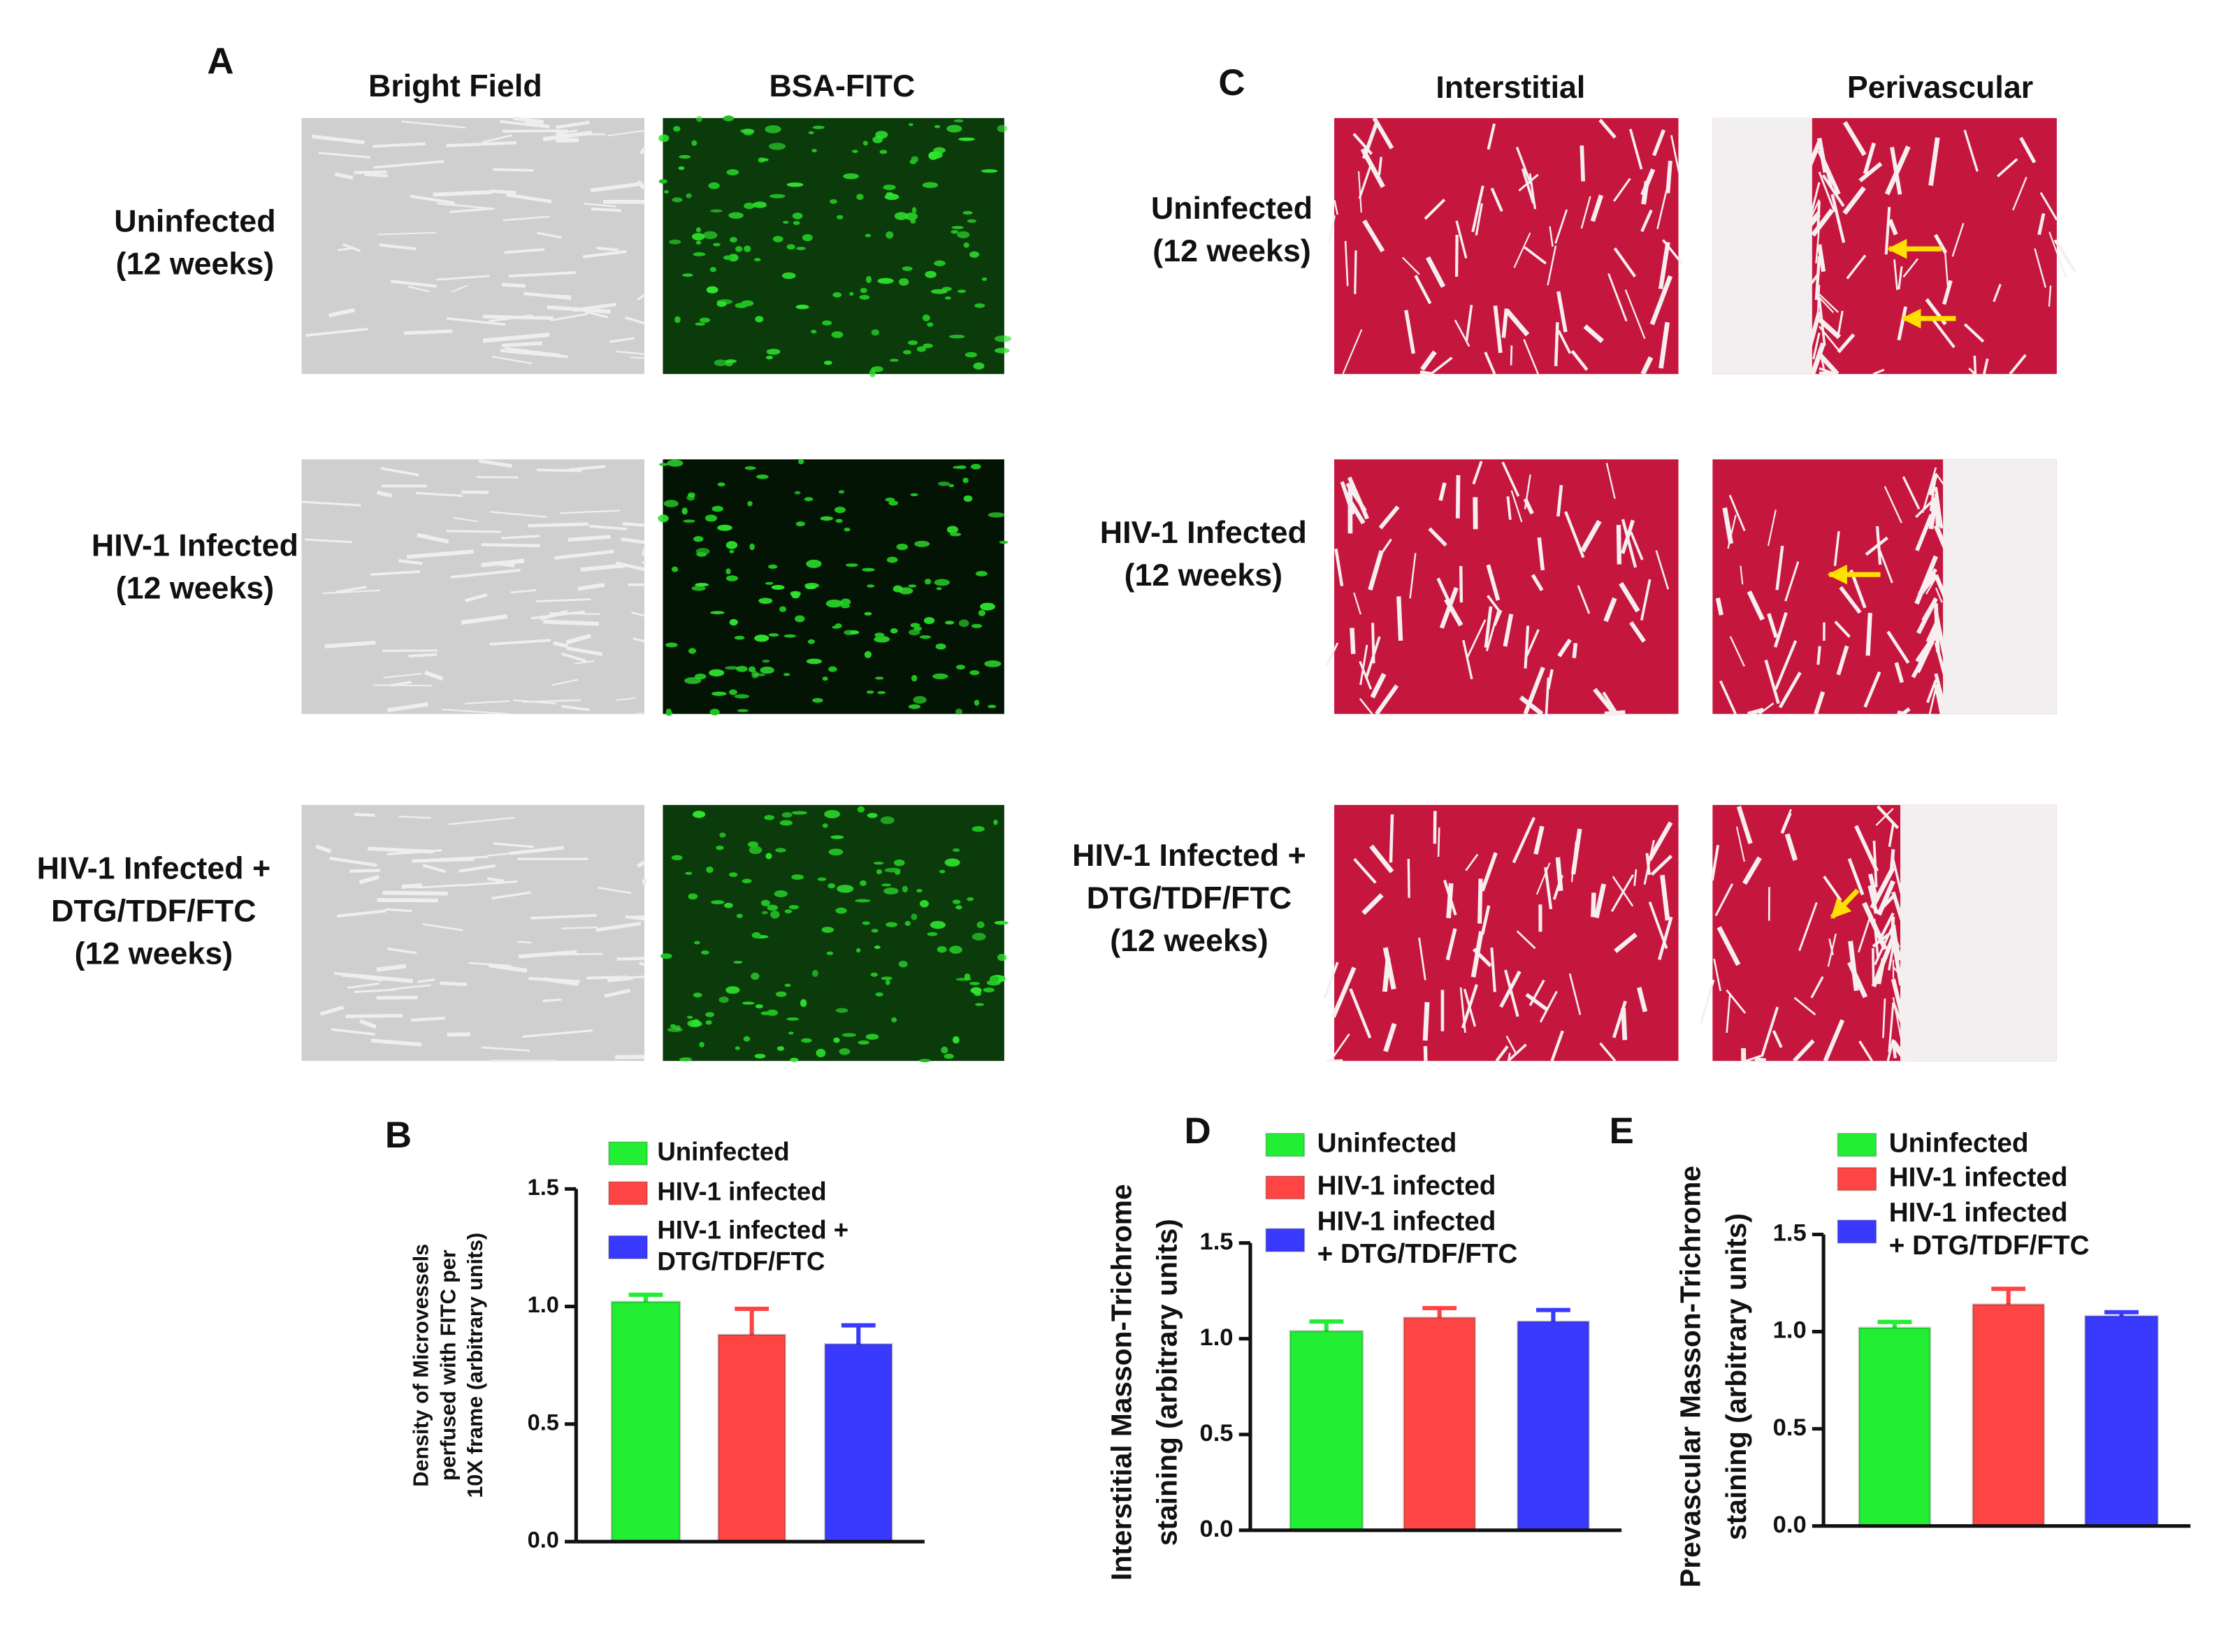 This screenshot has width=2219, height=1652. What do you see at coordinates (1978, 1177) in the screenshot?
I see `legend-label: HIV-1 infected` at bounding box center [1978, 1177].